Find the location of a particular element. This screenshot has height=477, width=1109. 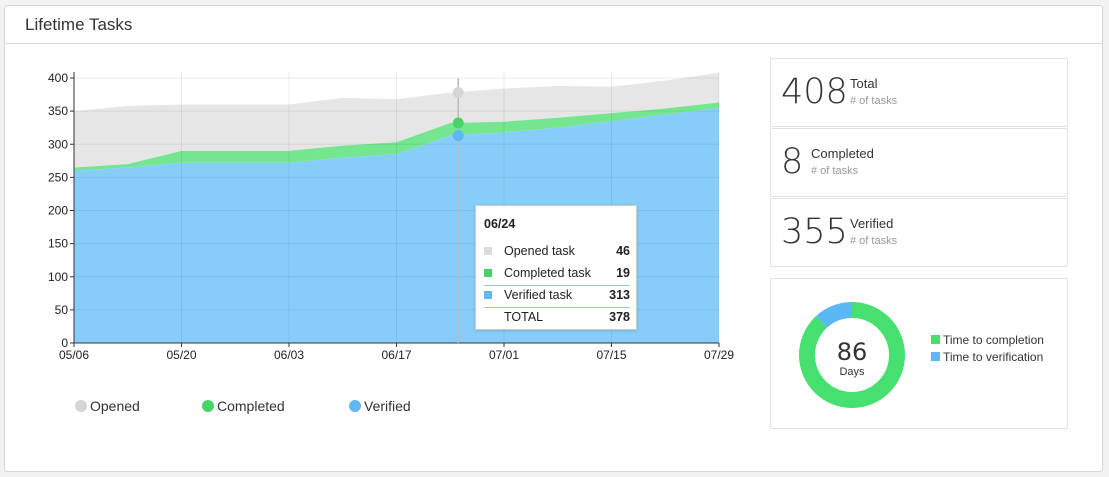

hover-point-opened is located at coordinates (458, 93).